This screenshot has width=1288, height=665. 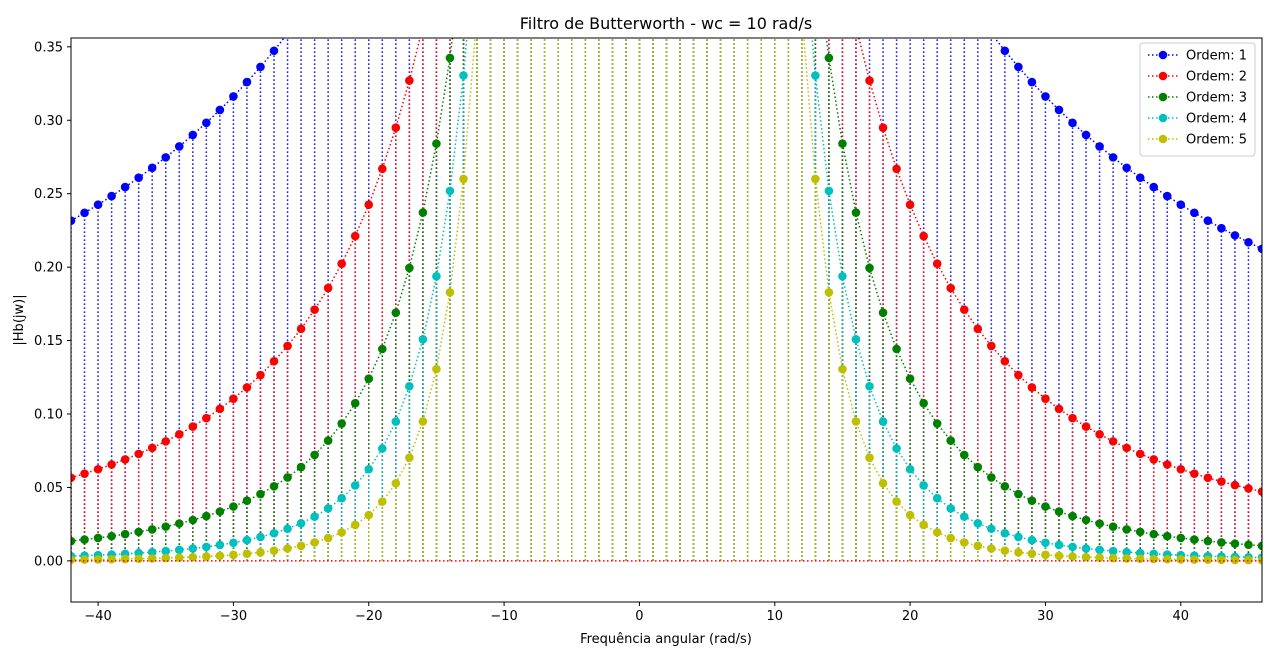 I want to click on legend-label: Ordem: 1, so click(x=1216, y=56).